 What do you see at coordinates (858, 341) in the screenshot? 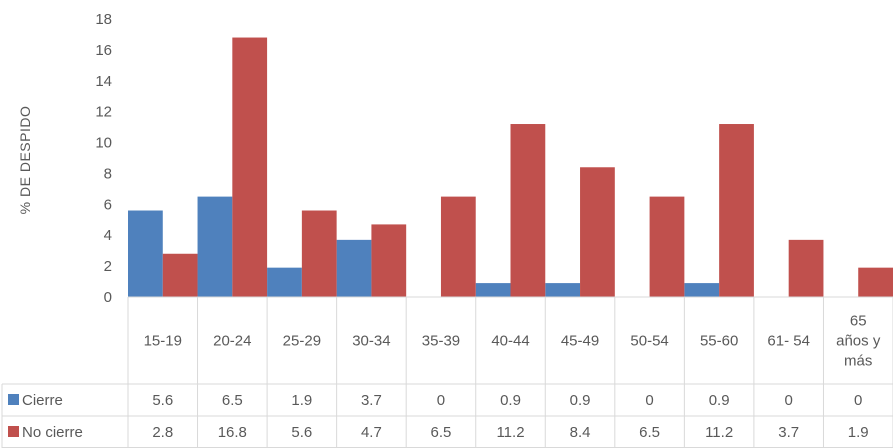
I see `category-label: años y` at bounding box center [858, 341].